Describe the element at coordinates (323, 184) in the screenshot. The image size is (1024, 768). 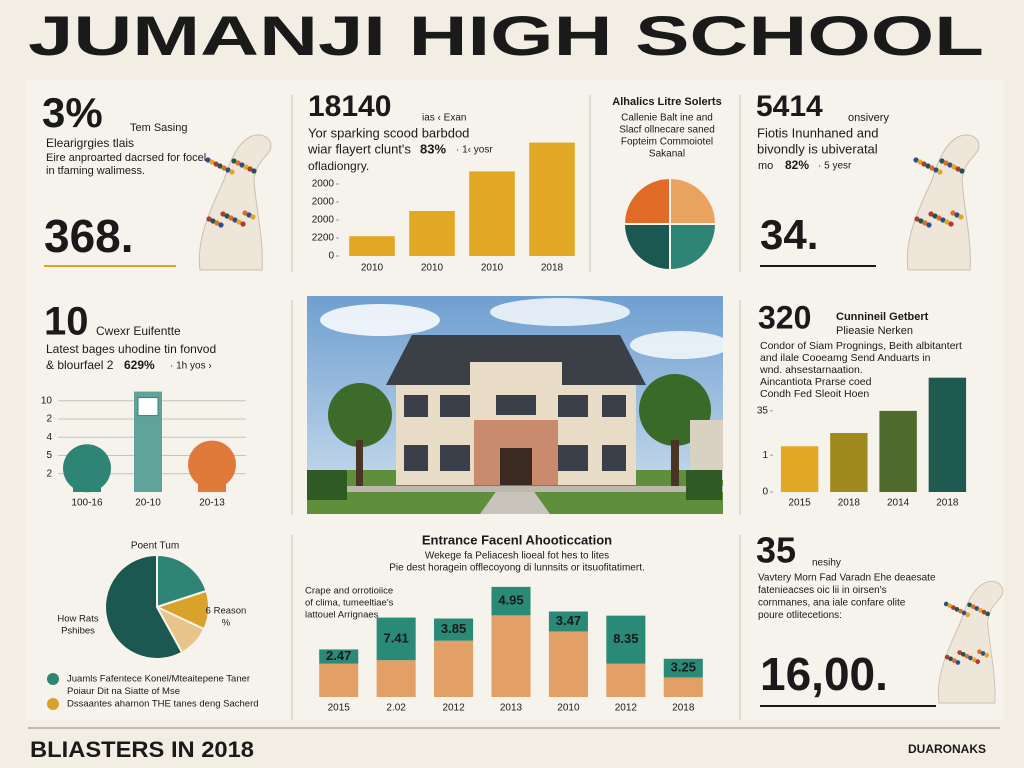
I see `y-tick-label: 2000` at that location.